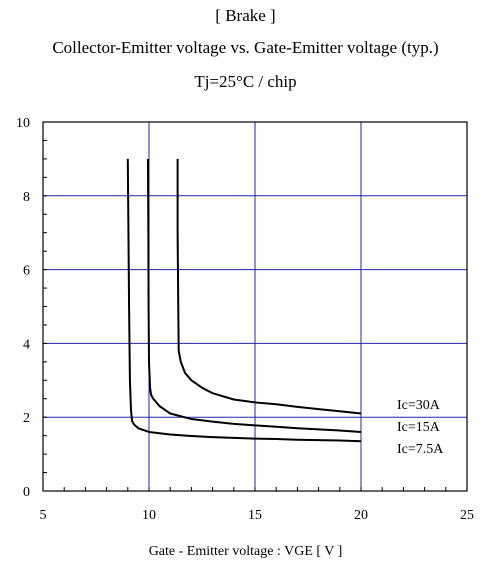  I want to click on chart-title: [ Brake ], so click(245, 15).